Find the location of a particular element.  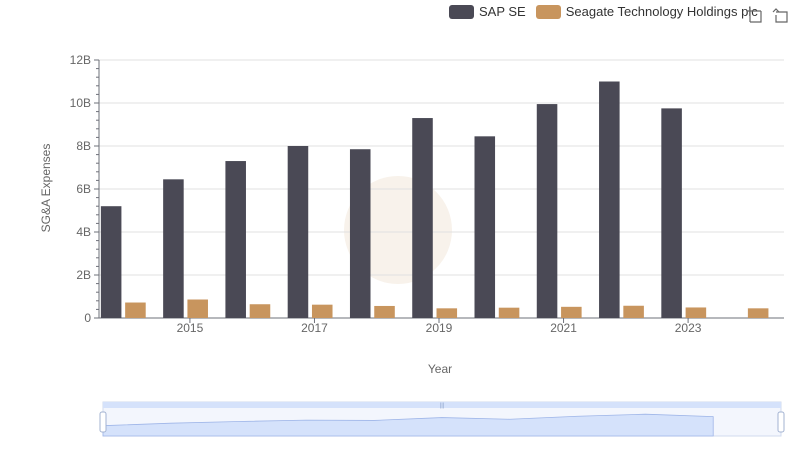

zoom-button is located at coordinates (754, 15).